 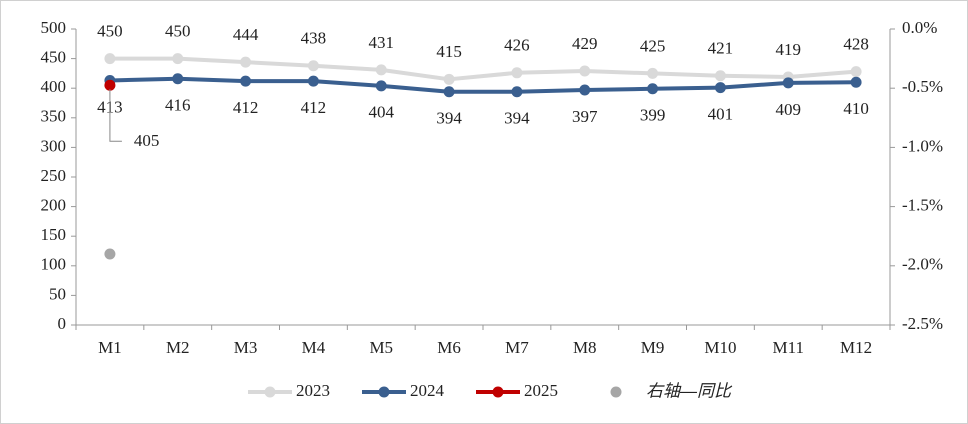 I want to click on data-label: 426, so click(x=517, y=45).